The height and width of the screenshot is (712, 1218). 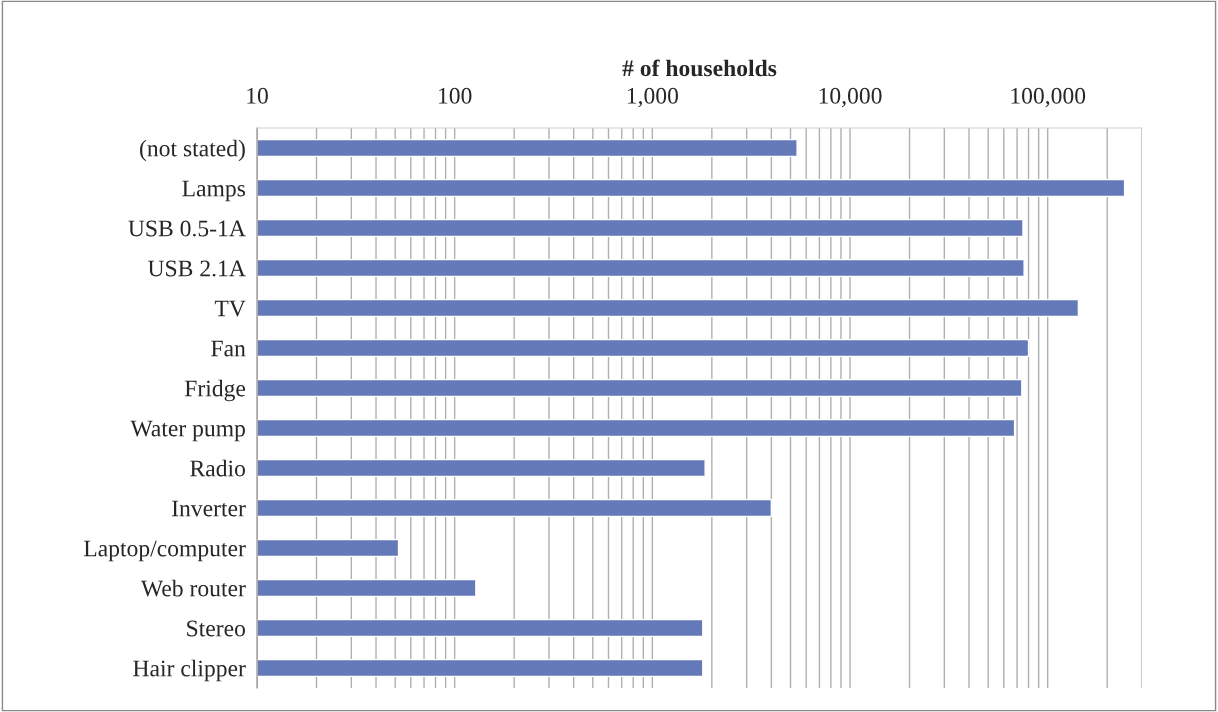 What do you see at coordinates (189, 670) in the screenshot?
I see `y-tick-label: Hair clipper` at bounding box center [189, 670].